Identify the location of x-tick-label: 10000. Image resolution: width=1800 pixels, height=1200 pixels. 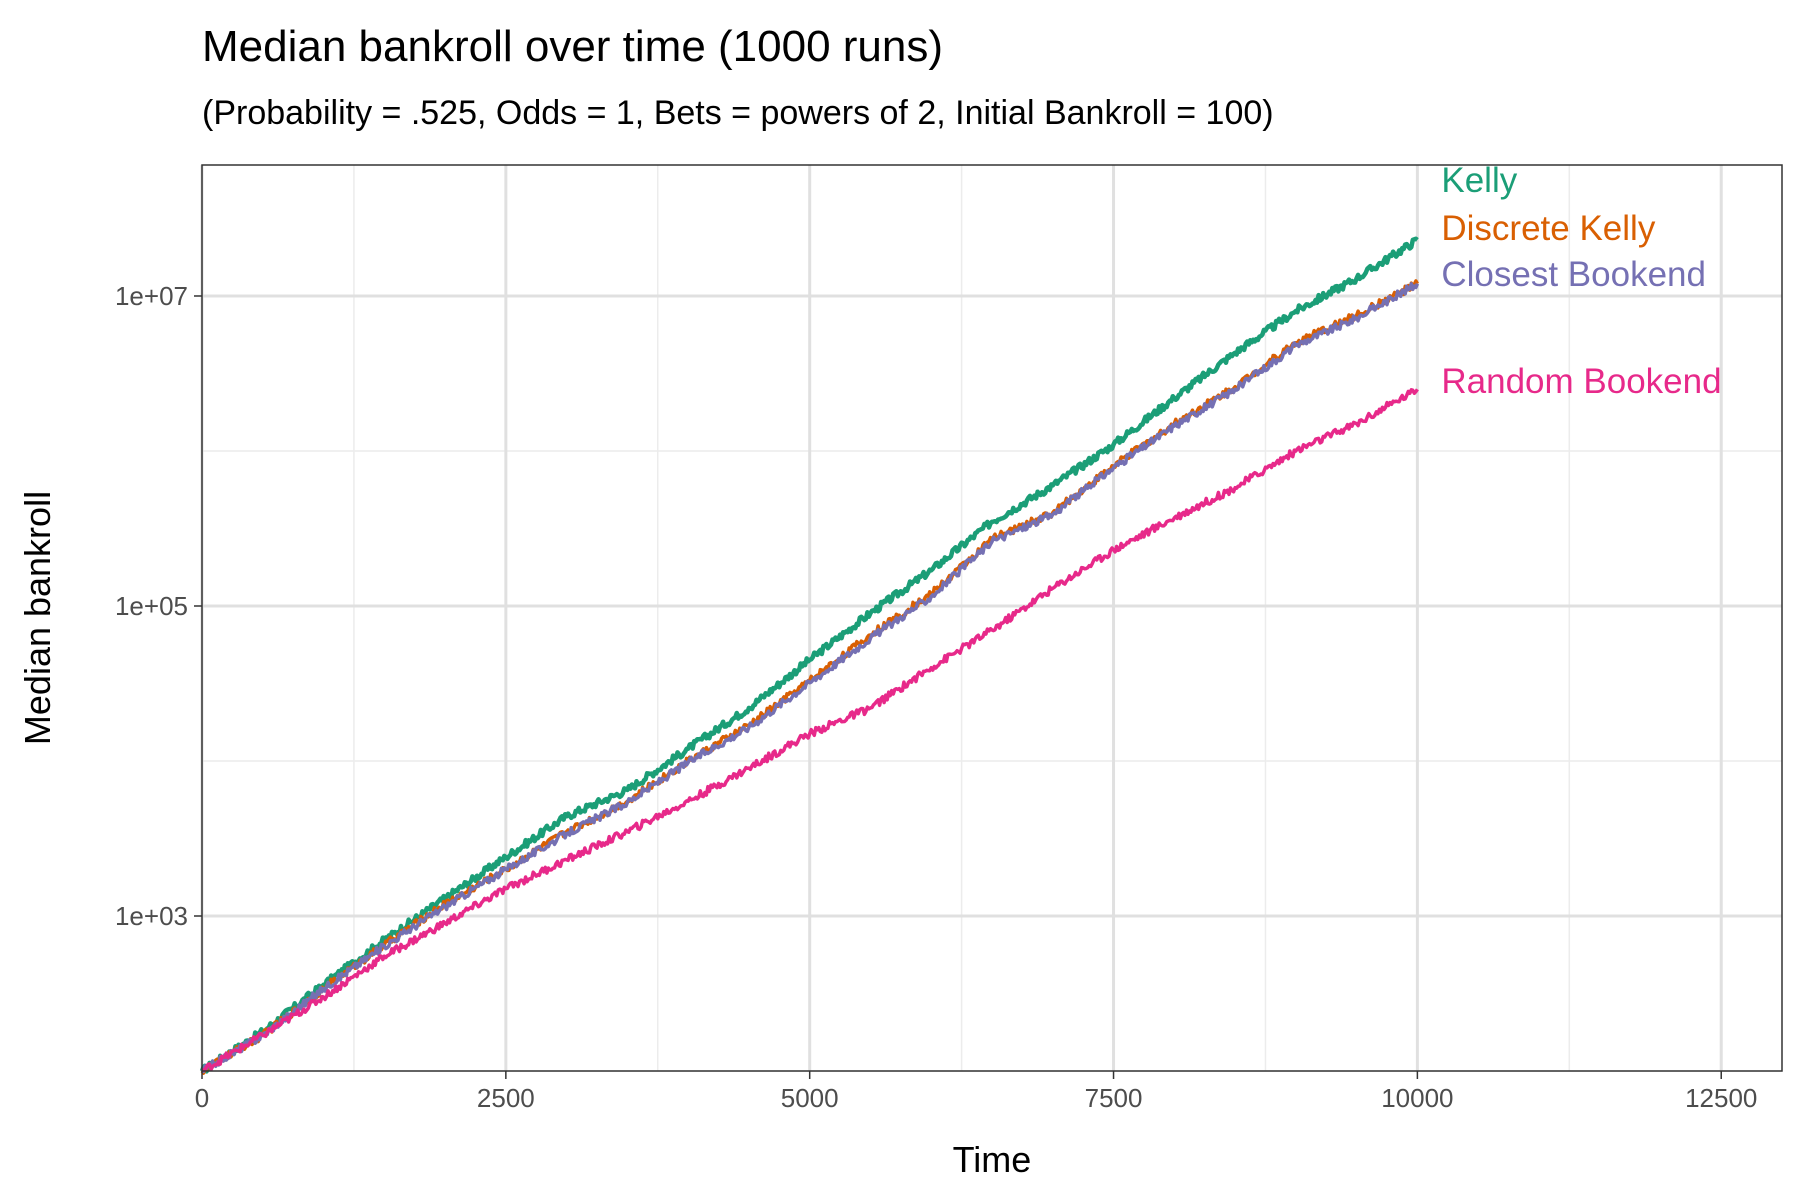
(1417, 1098).